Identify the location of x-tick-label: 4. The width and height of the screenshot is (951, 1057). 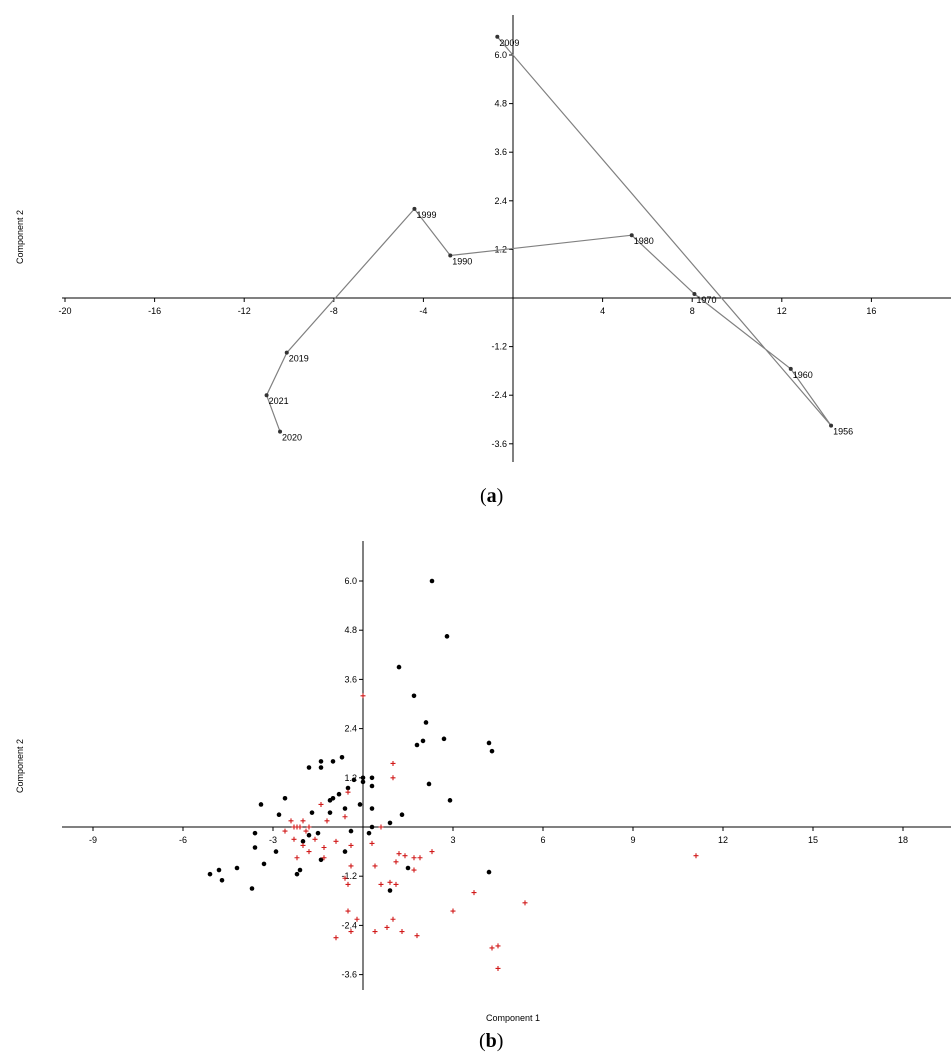
(602, 311).